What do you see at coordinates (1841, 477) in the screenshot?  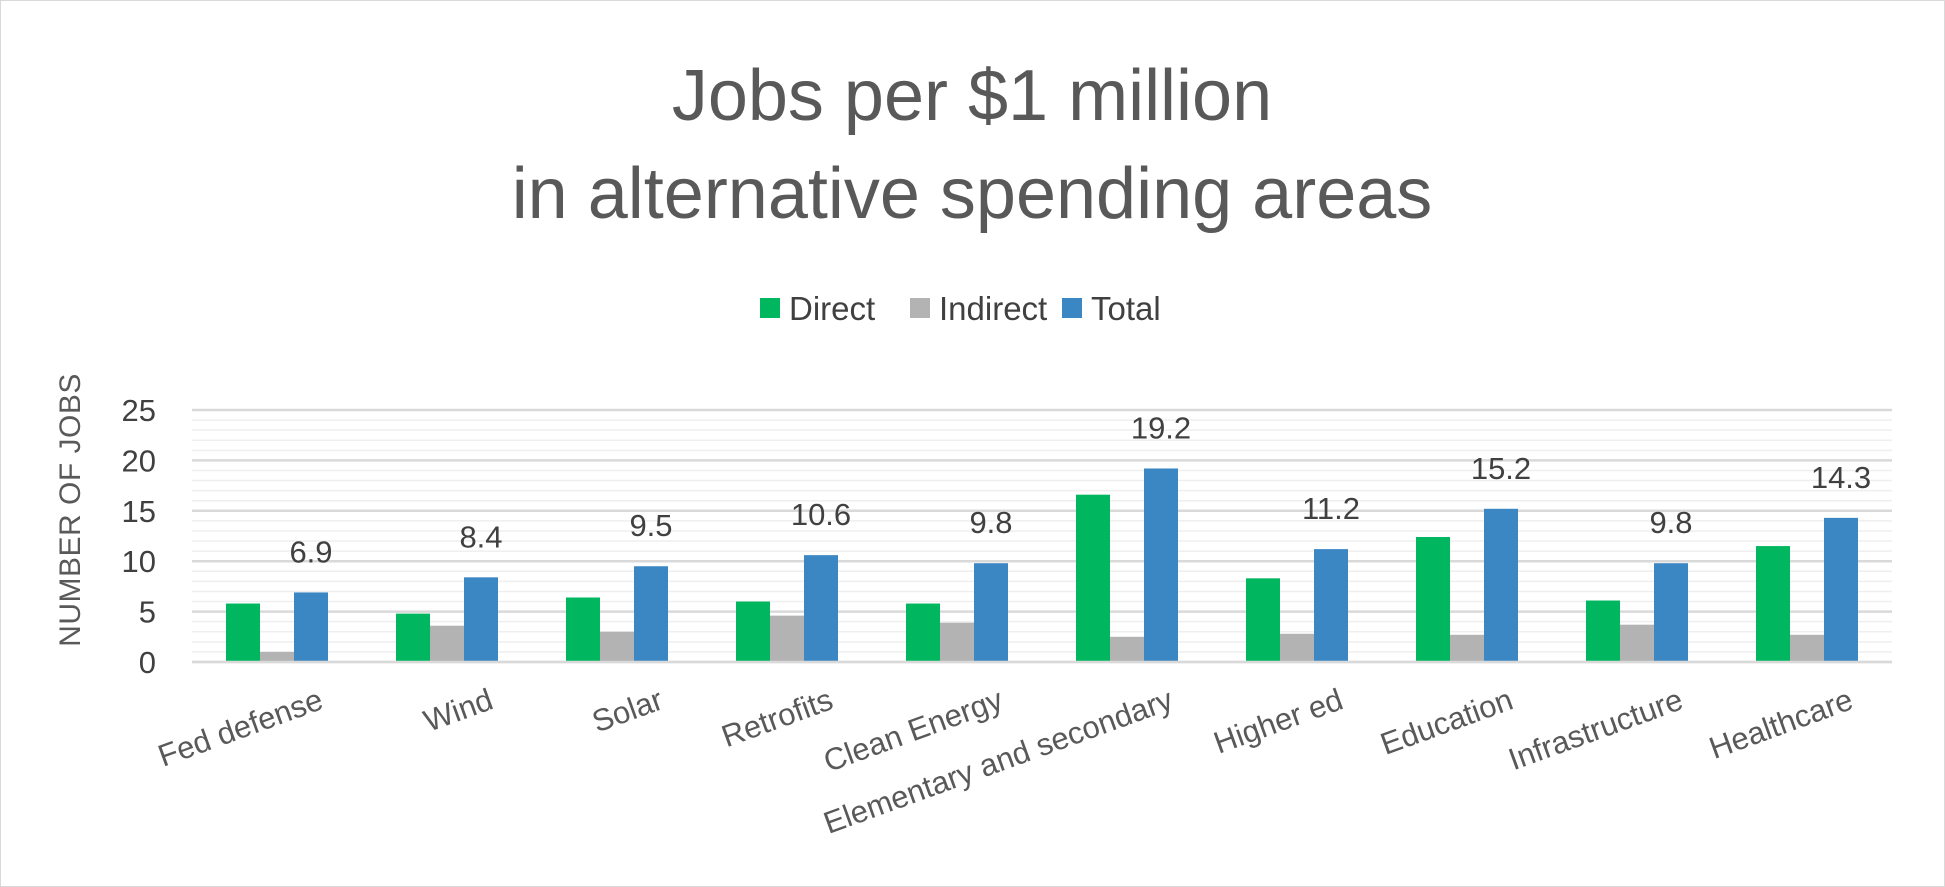 I see `data-label-total: 14.3` at bounding box center [1841, 477].